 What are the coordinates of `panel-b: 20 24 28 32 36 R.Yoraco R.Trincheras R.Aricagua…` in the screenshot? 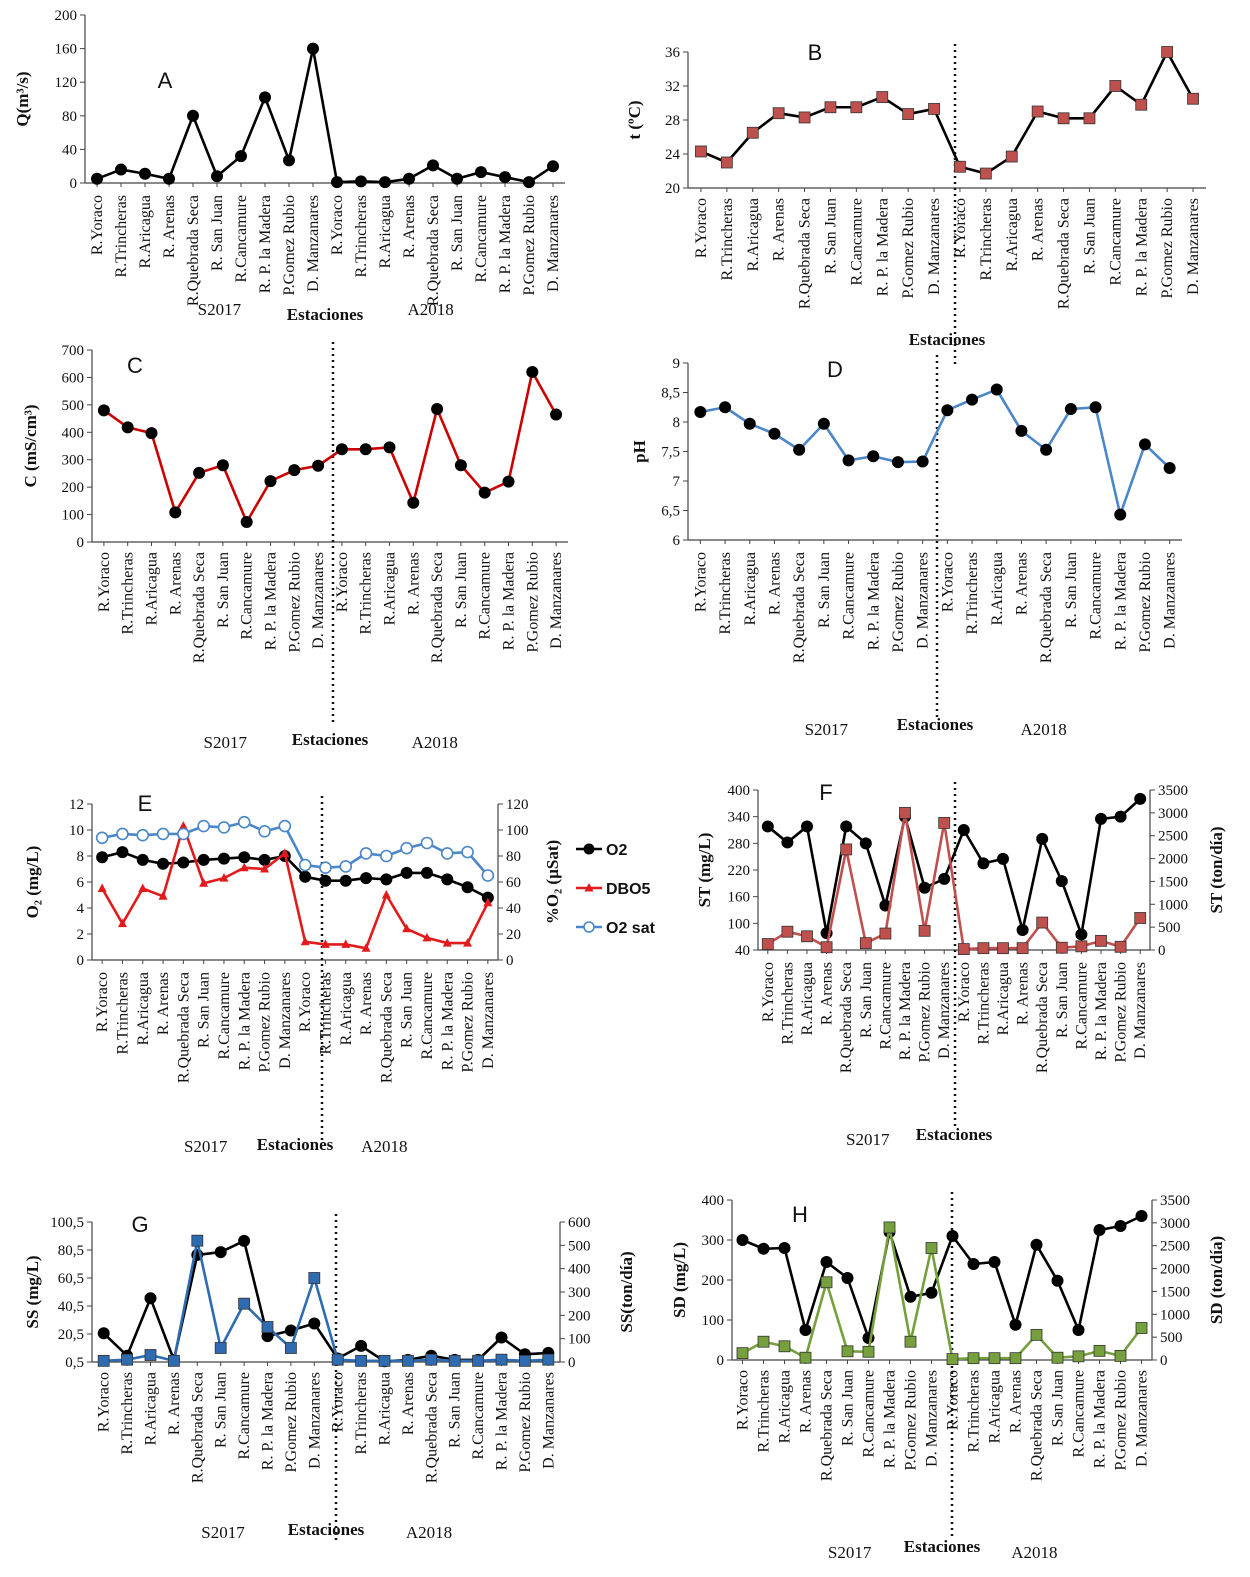 It's located at (915, 204).